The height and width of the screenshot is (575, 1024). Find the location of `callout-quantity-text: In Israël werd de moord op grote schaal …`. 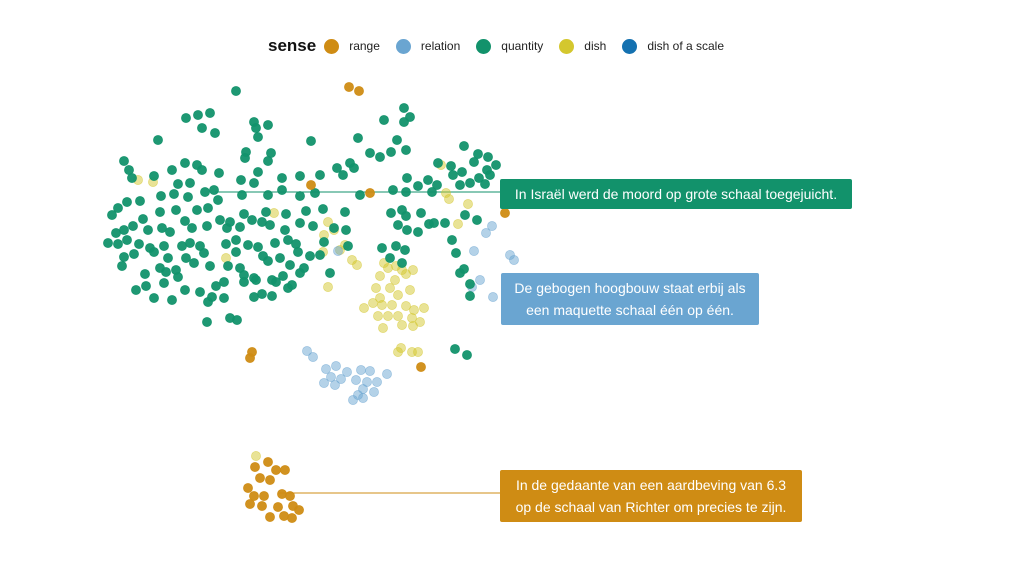

callout-quantity-text: In Israël werd de moord op grote schaal … is located at coordinates (676, 194).